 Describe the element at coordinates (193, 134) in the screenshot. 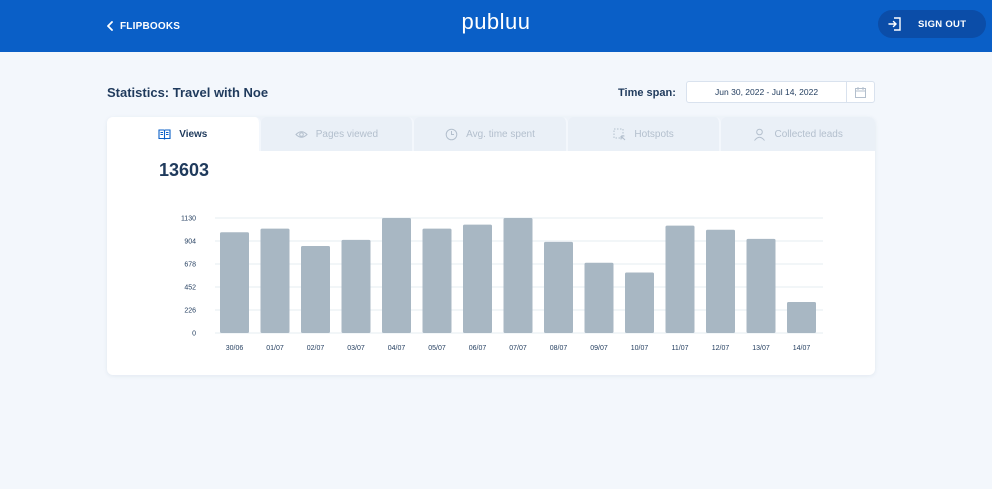

I see `tab-views-label: Views` at that location.